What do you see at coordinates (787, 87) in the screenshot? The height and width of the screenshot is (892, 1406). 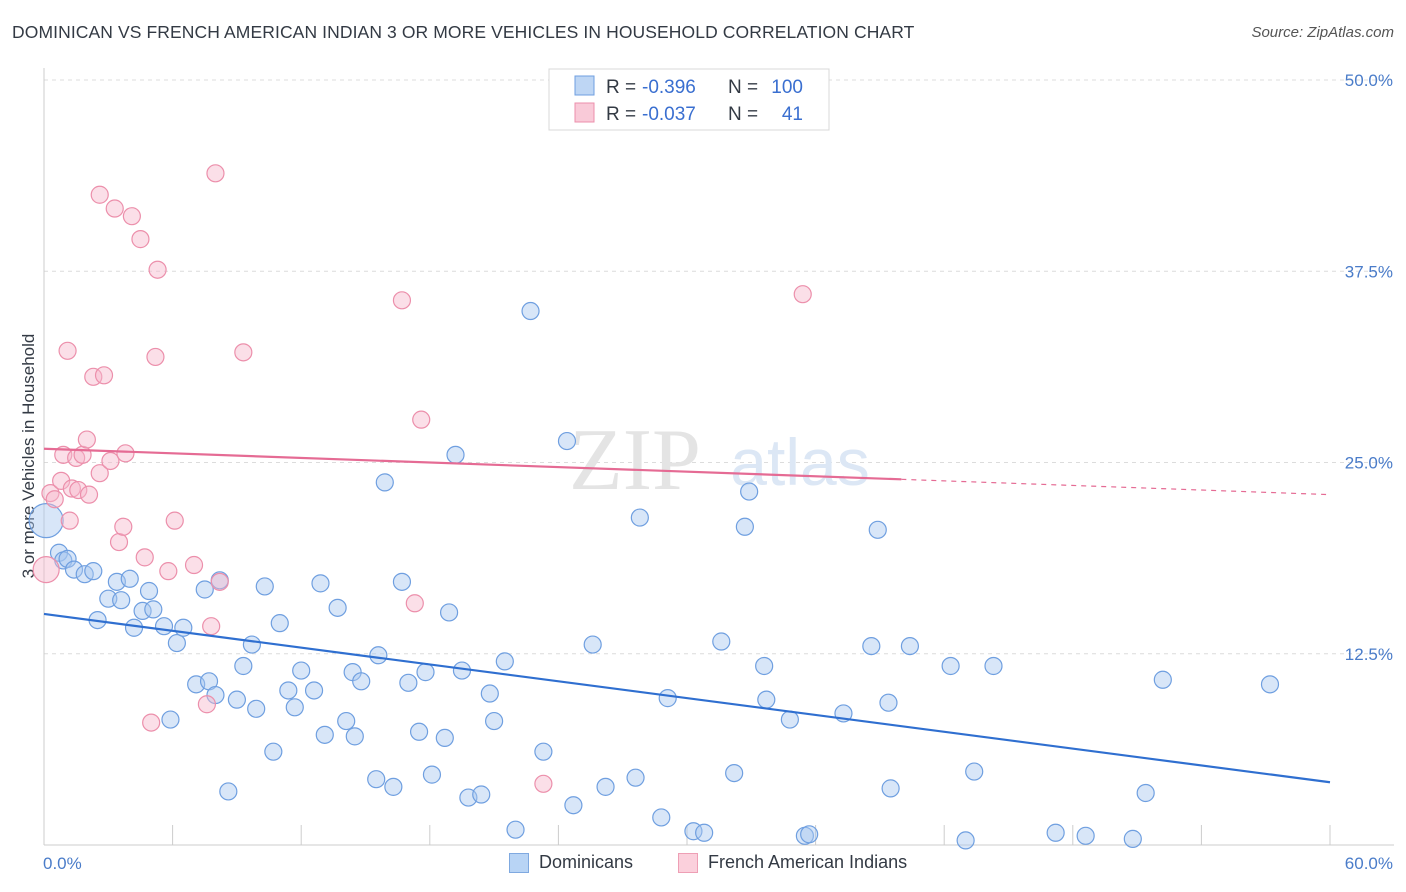 I see `legend-n-value: 100` at bounding box center [787, 87].